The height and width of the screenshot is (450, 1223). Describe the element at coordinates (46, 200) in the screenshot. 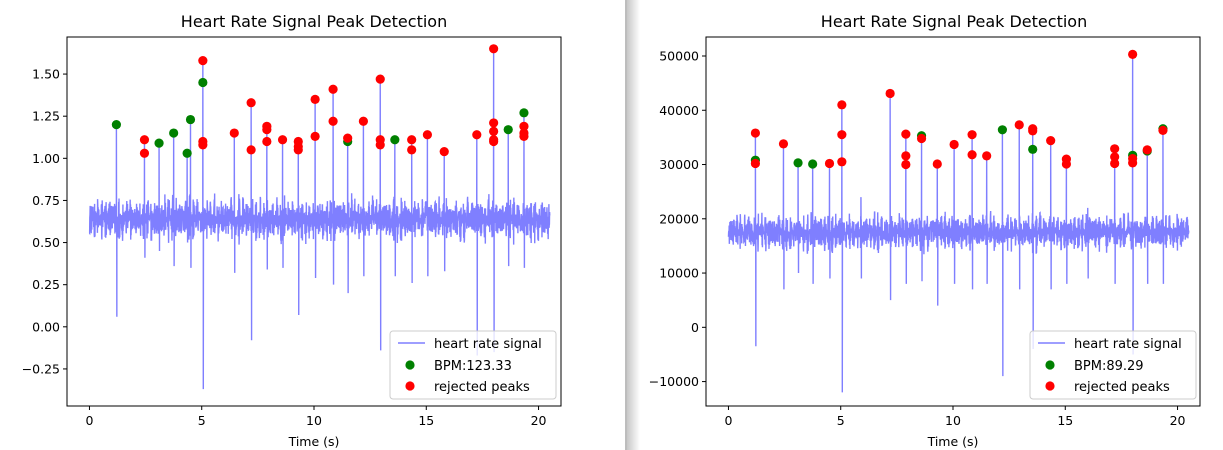

I see `y-tick-label: 0.75` at that location.